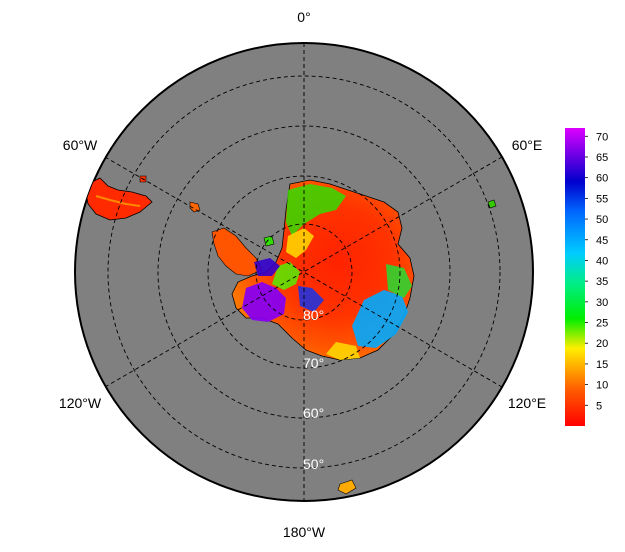  What do you see at coordinates (313, 464) in the screenshot?
I see `latitude-label: 50°` at bounding box center [313, 464].